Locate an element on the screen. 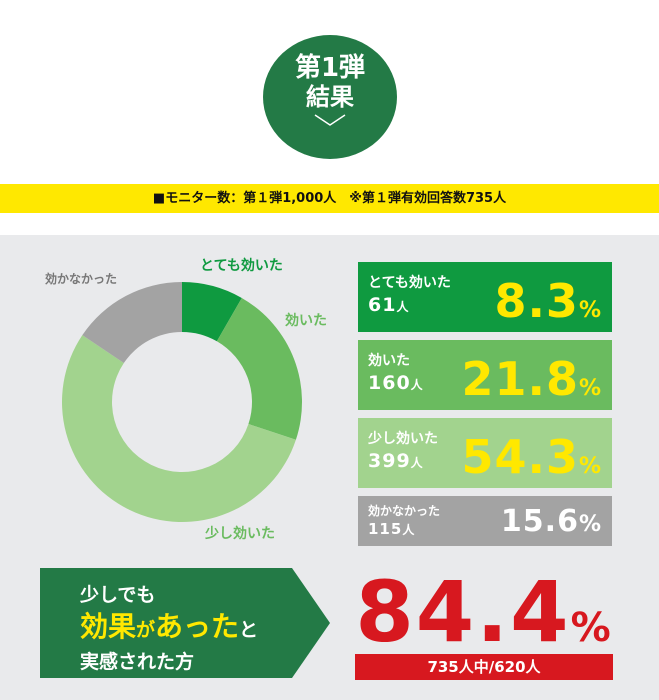 The height and width of the screenshot is (700, 659). result-card: 効いた 160人 21.8% is located at coordinates (485, 375).